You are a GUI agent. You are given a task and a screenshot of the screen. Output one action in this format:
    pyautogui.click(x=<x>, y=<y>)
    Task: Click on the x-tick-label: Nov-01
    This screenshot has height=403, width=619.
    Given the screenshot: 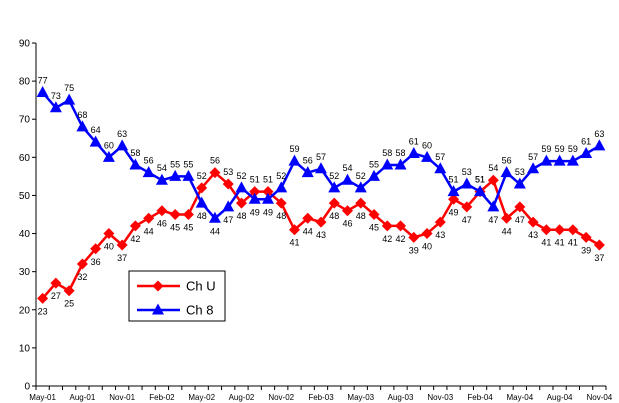 What is the action you would take?
    pyautogui.click(x=122, y=397)
    